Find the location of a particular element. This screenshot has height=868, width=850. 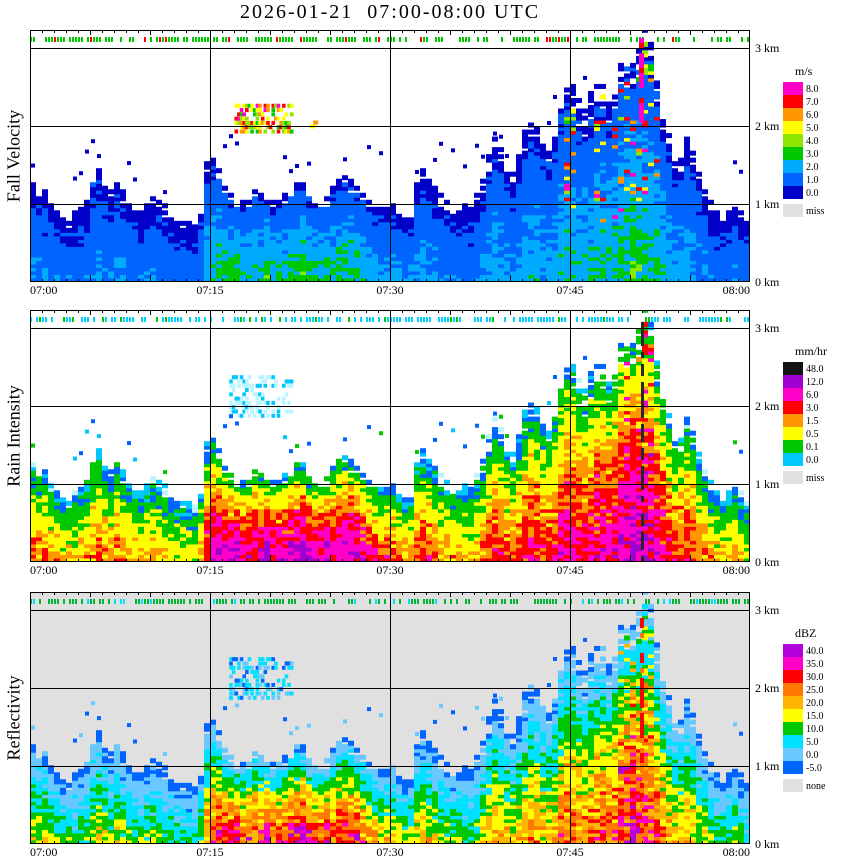

legend-value-label: 35.0 is located at coordinates (815, 664).